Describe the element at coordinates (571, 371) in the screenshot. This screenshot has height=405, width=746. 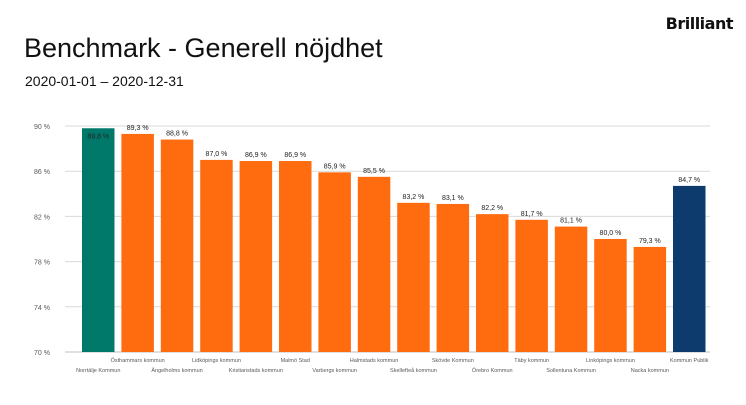
I see `category-label: Sollentuna Kommun` at that location.